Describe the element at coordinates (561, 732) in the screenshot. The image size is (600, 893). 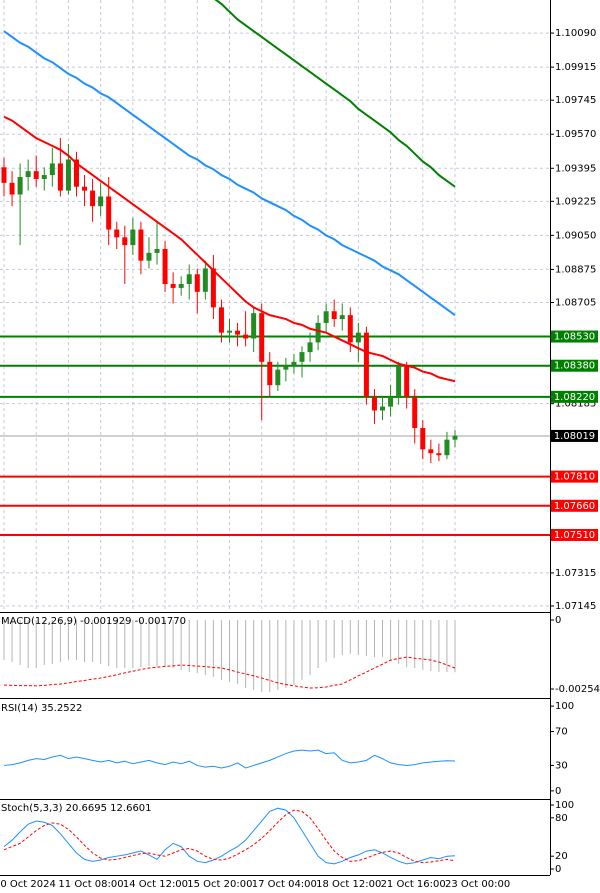
I see `y-tick-label: 70` at that location.